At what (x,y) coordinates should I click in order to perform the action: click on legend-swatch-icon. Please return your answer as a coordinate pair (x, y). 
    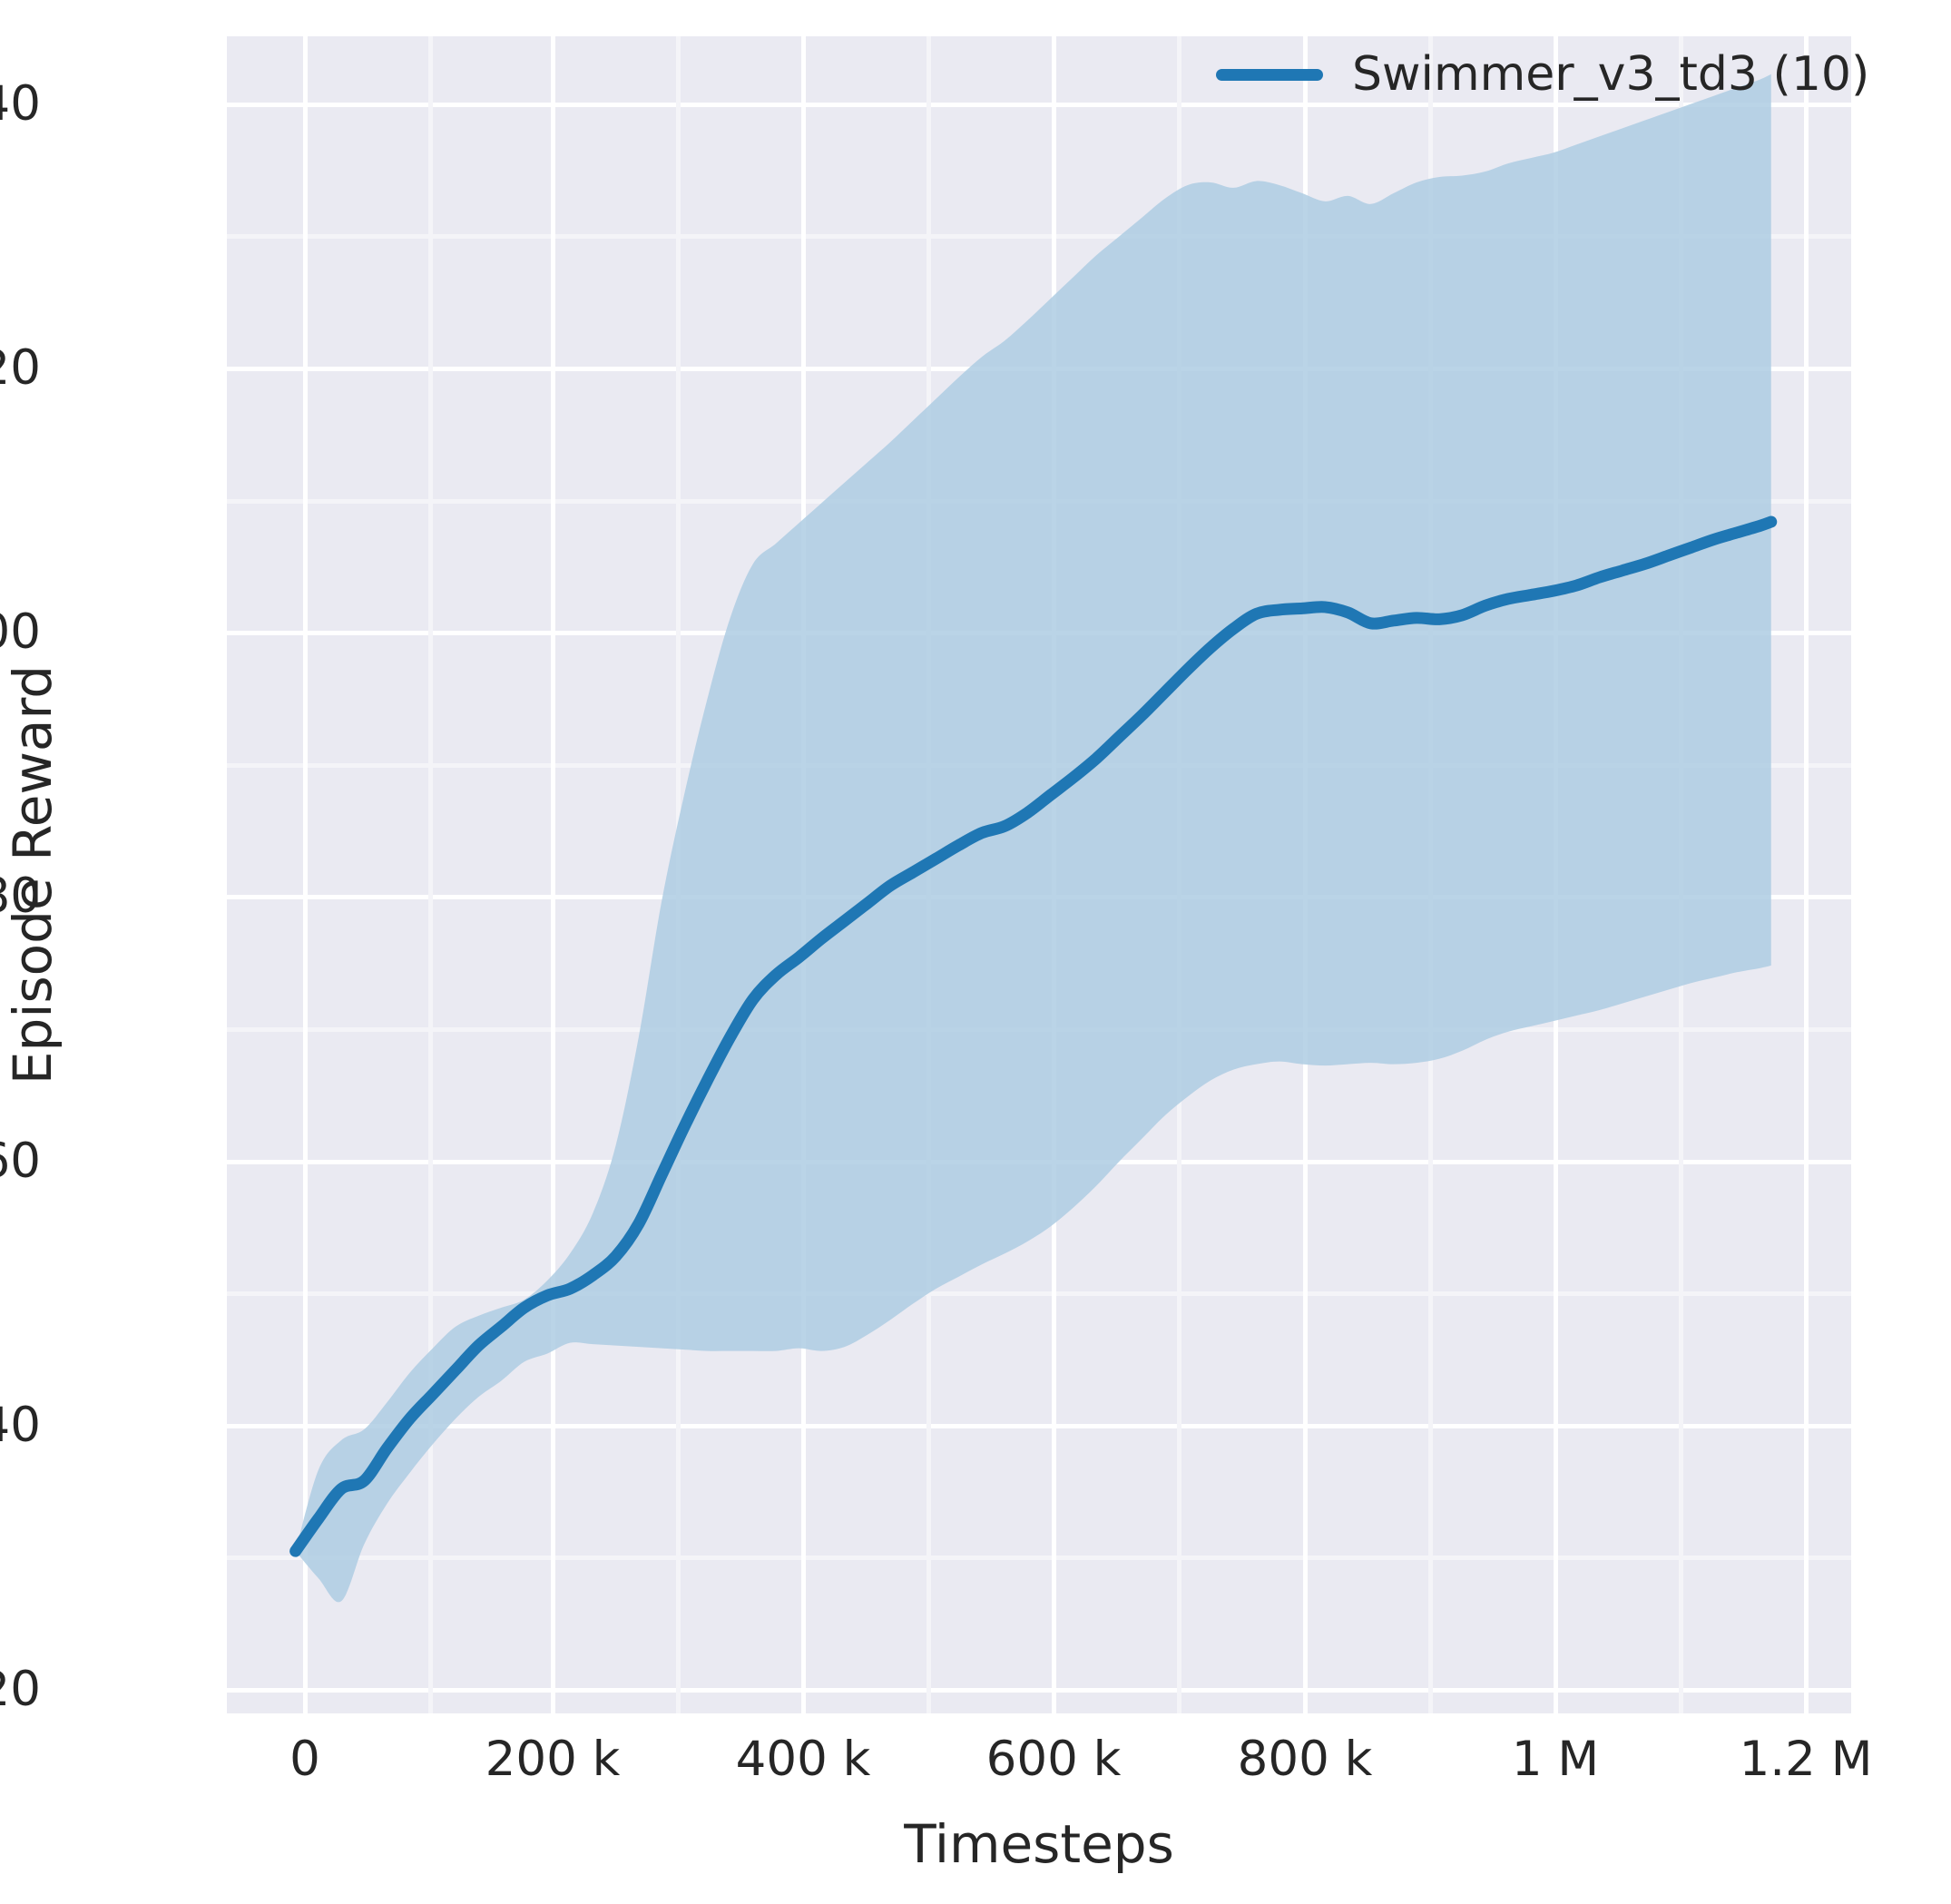
    Looking at the image, I should click on (1269, 75).